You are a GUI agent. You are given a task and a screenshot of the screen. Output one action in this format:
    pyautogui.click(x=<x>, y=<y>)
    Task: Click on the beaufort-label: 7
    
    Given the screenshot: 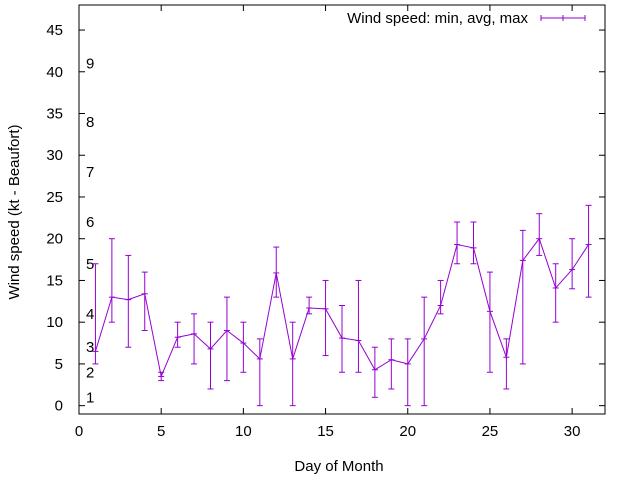 What is the action you would take?
    pyautogui.click(x=90, y=172)
    